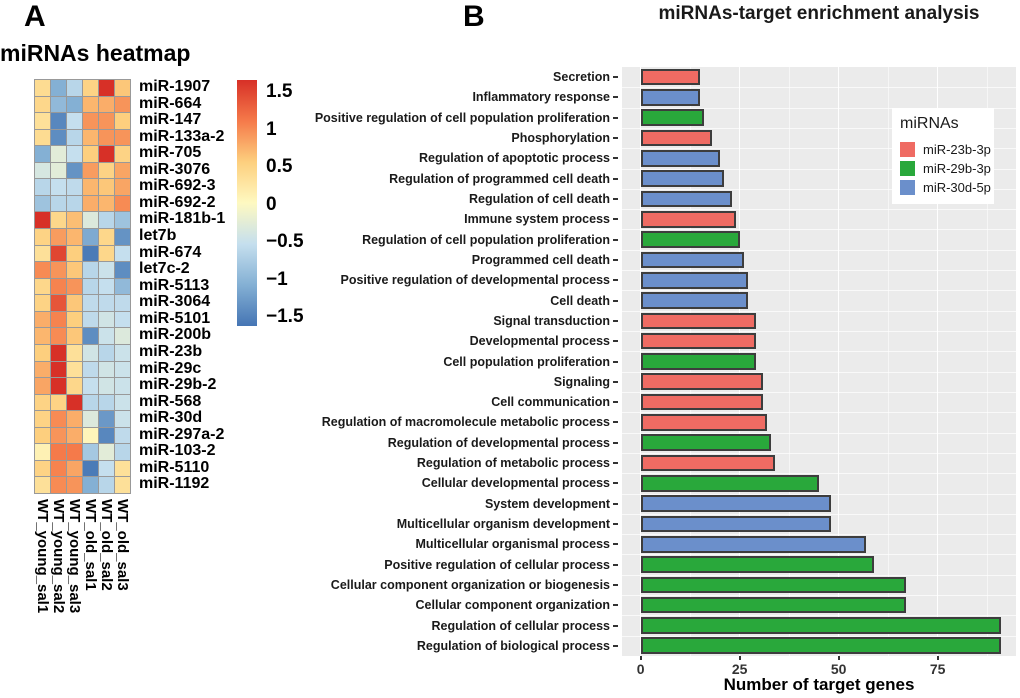 The width and height of the screenshot is (1020, 698). I want to click on heatmap-row-label: miR-297a-2, so click(182, 434).